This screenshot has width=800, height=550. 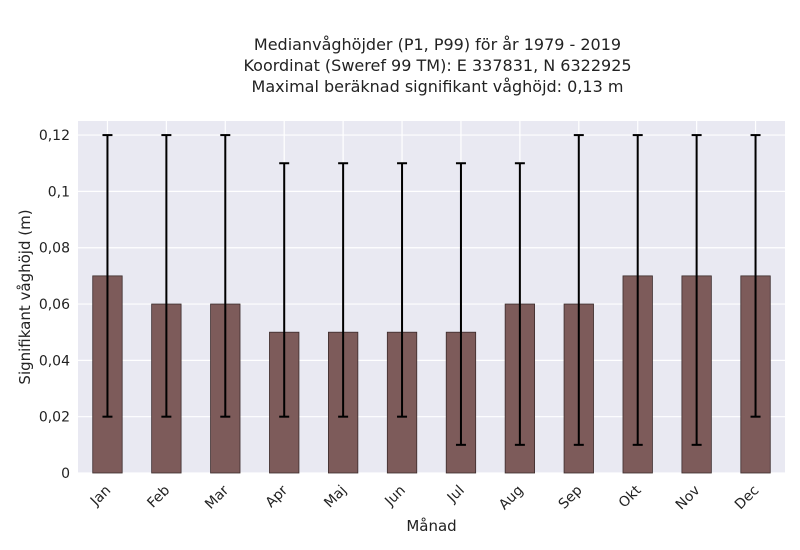 What do you see at coordinates (431, 526) in the screenshot?
I see `x-axis-label: Månad` at bounding box center [431, 526].